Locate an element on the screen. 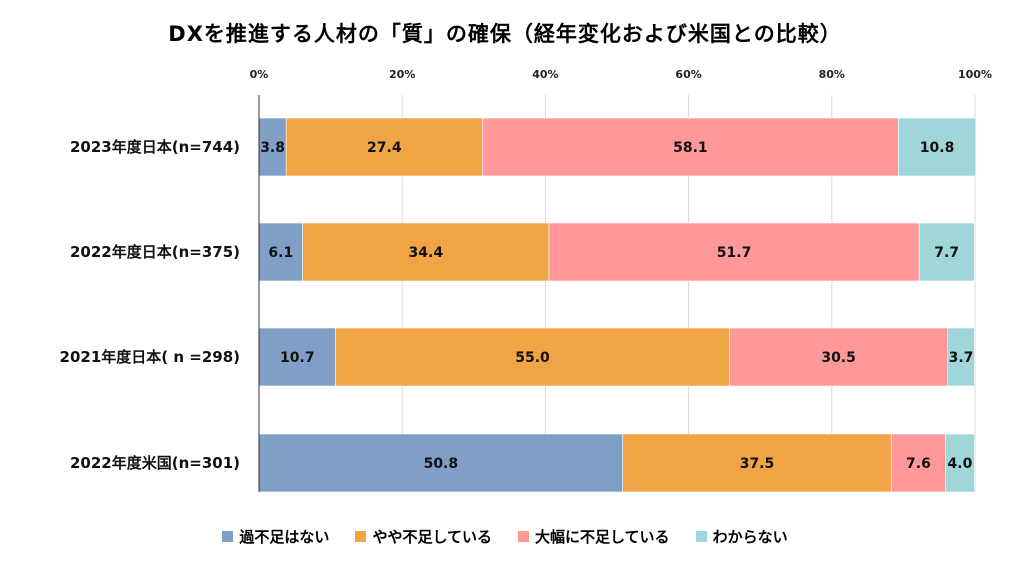 The height and width of the screenshot is (562, 1010). data-label: 58.1 is located at coordinates (690, 148).